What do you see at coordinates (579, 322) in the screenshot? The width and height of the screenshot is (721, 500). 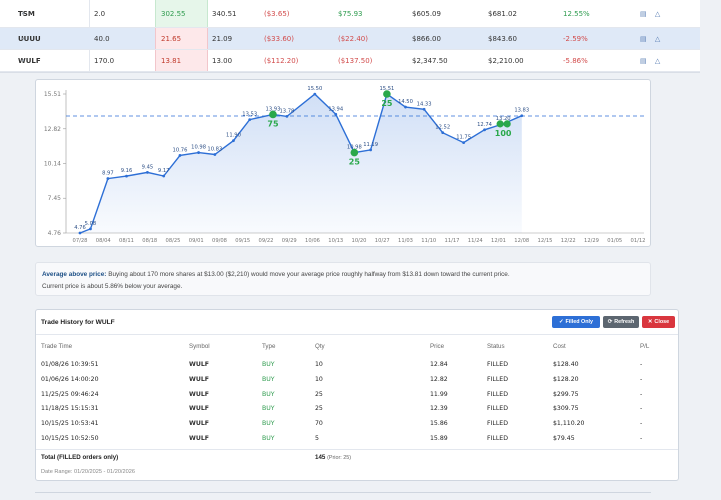 I see `filled-only-label: Filled Only` at bounding box center [579, 322].